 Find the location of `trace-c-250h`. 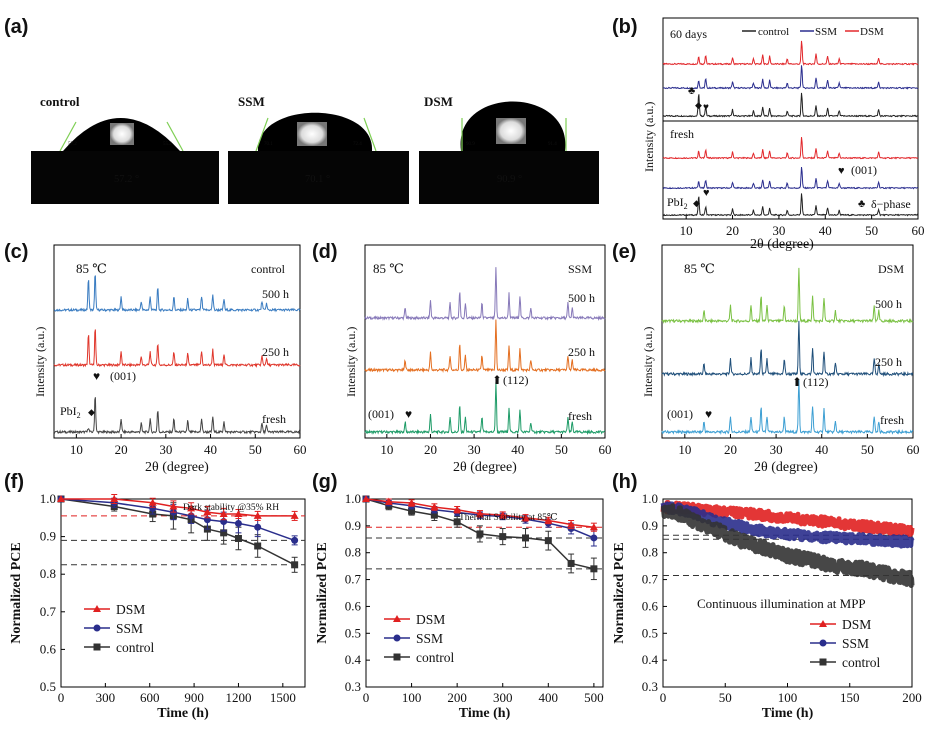

trace-c-250h is located at coordinates (177, 348).